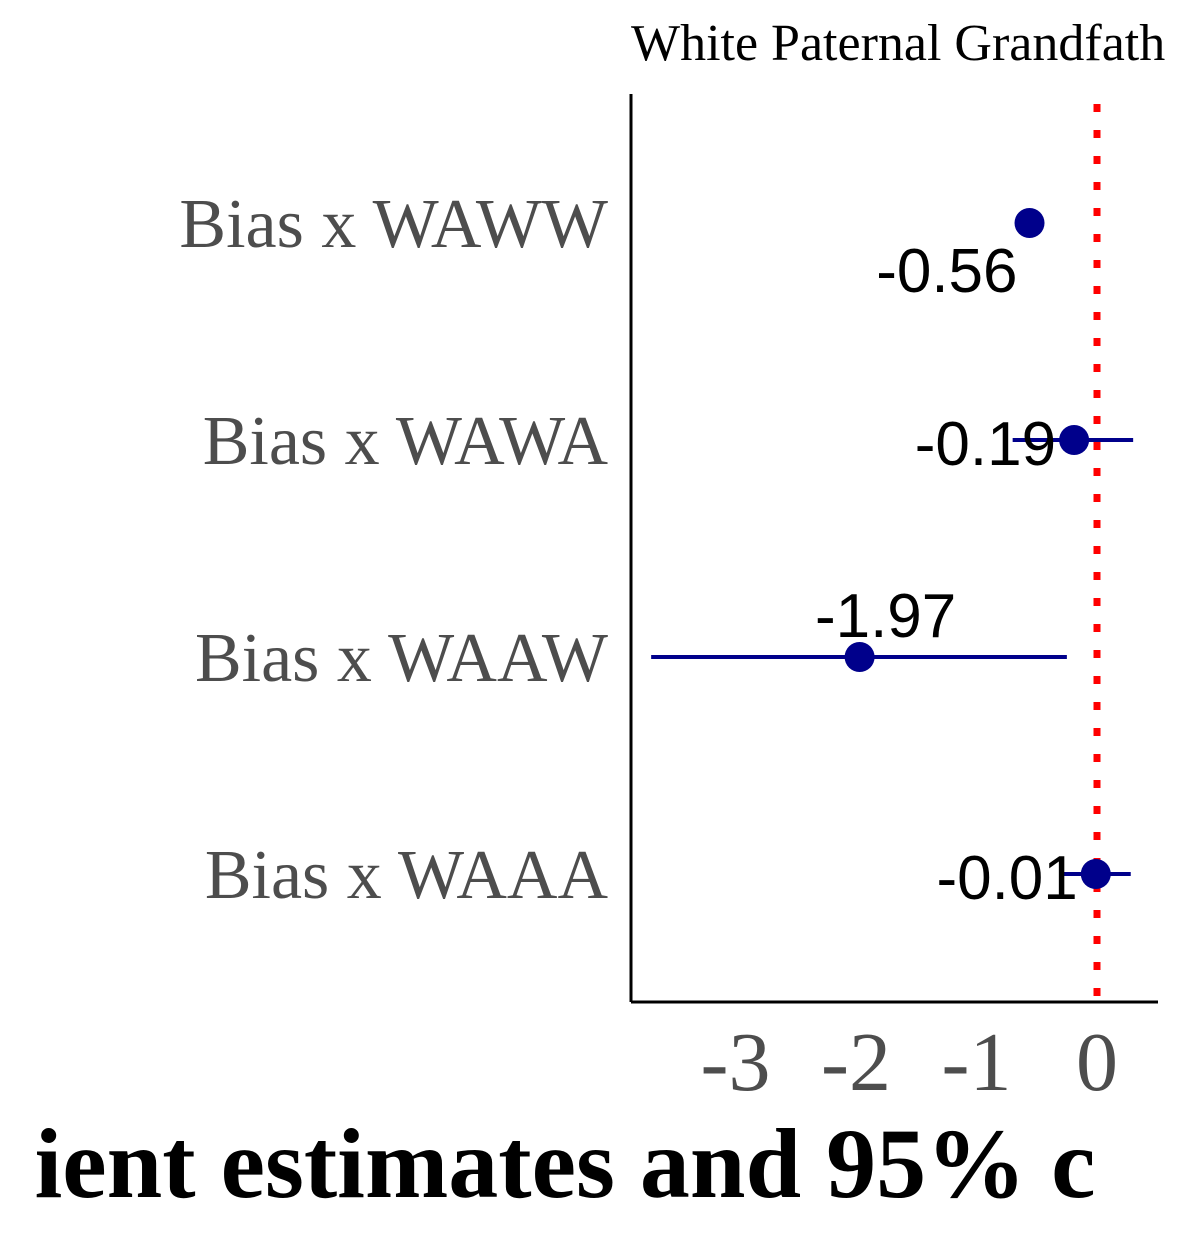  What do you see at coordinates (565, 1163) in the screenshot?
I see `x-axis-title: ient estimates and 95% c` at bounding box center [565, 1163].